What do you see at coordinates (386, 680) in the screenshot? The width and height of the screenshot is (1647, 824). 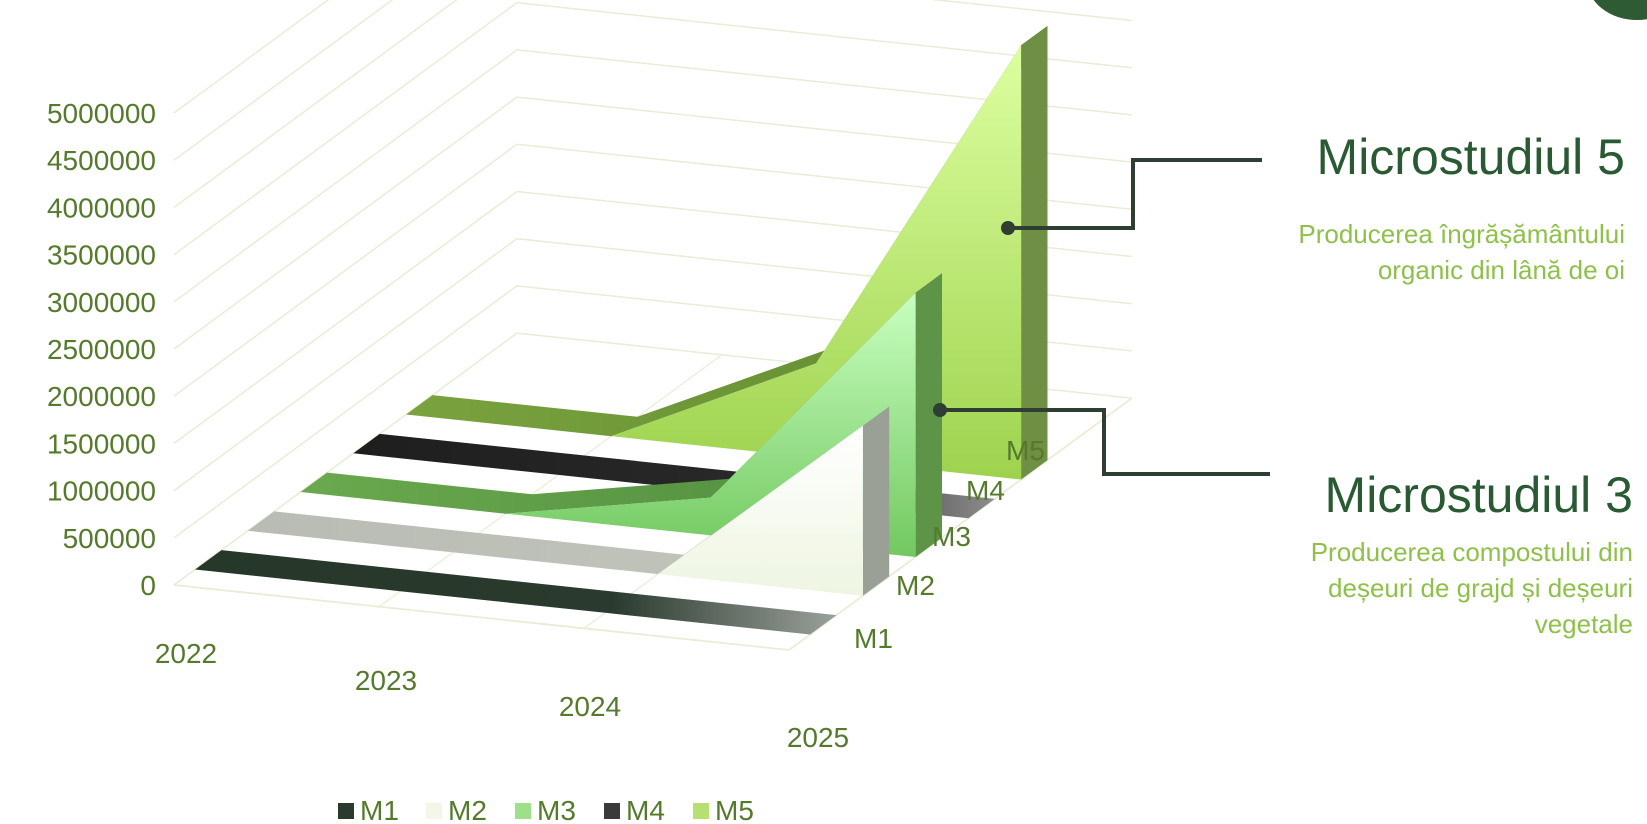 I see `x-tick-label: 2023` at bounding box center [386, 680].